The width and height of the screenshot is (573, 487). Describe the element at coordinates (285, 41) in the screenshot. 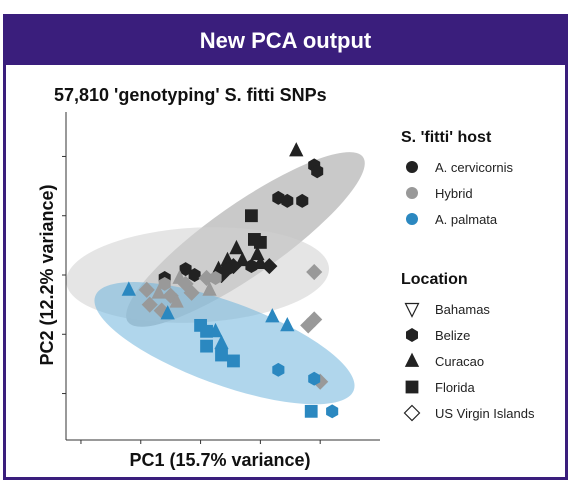

I see `banner-title: New PCA output` at that location.